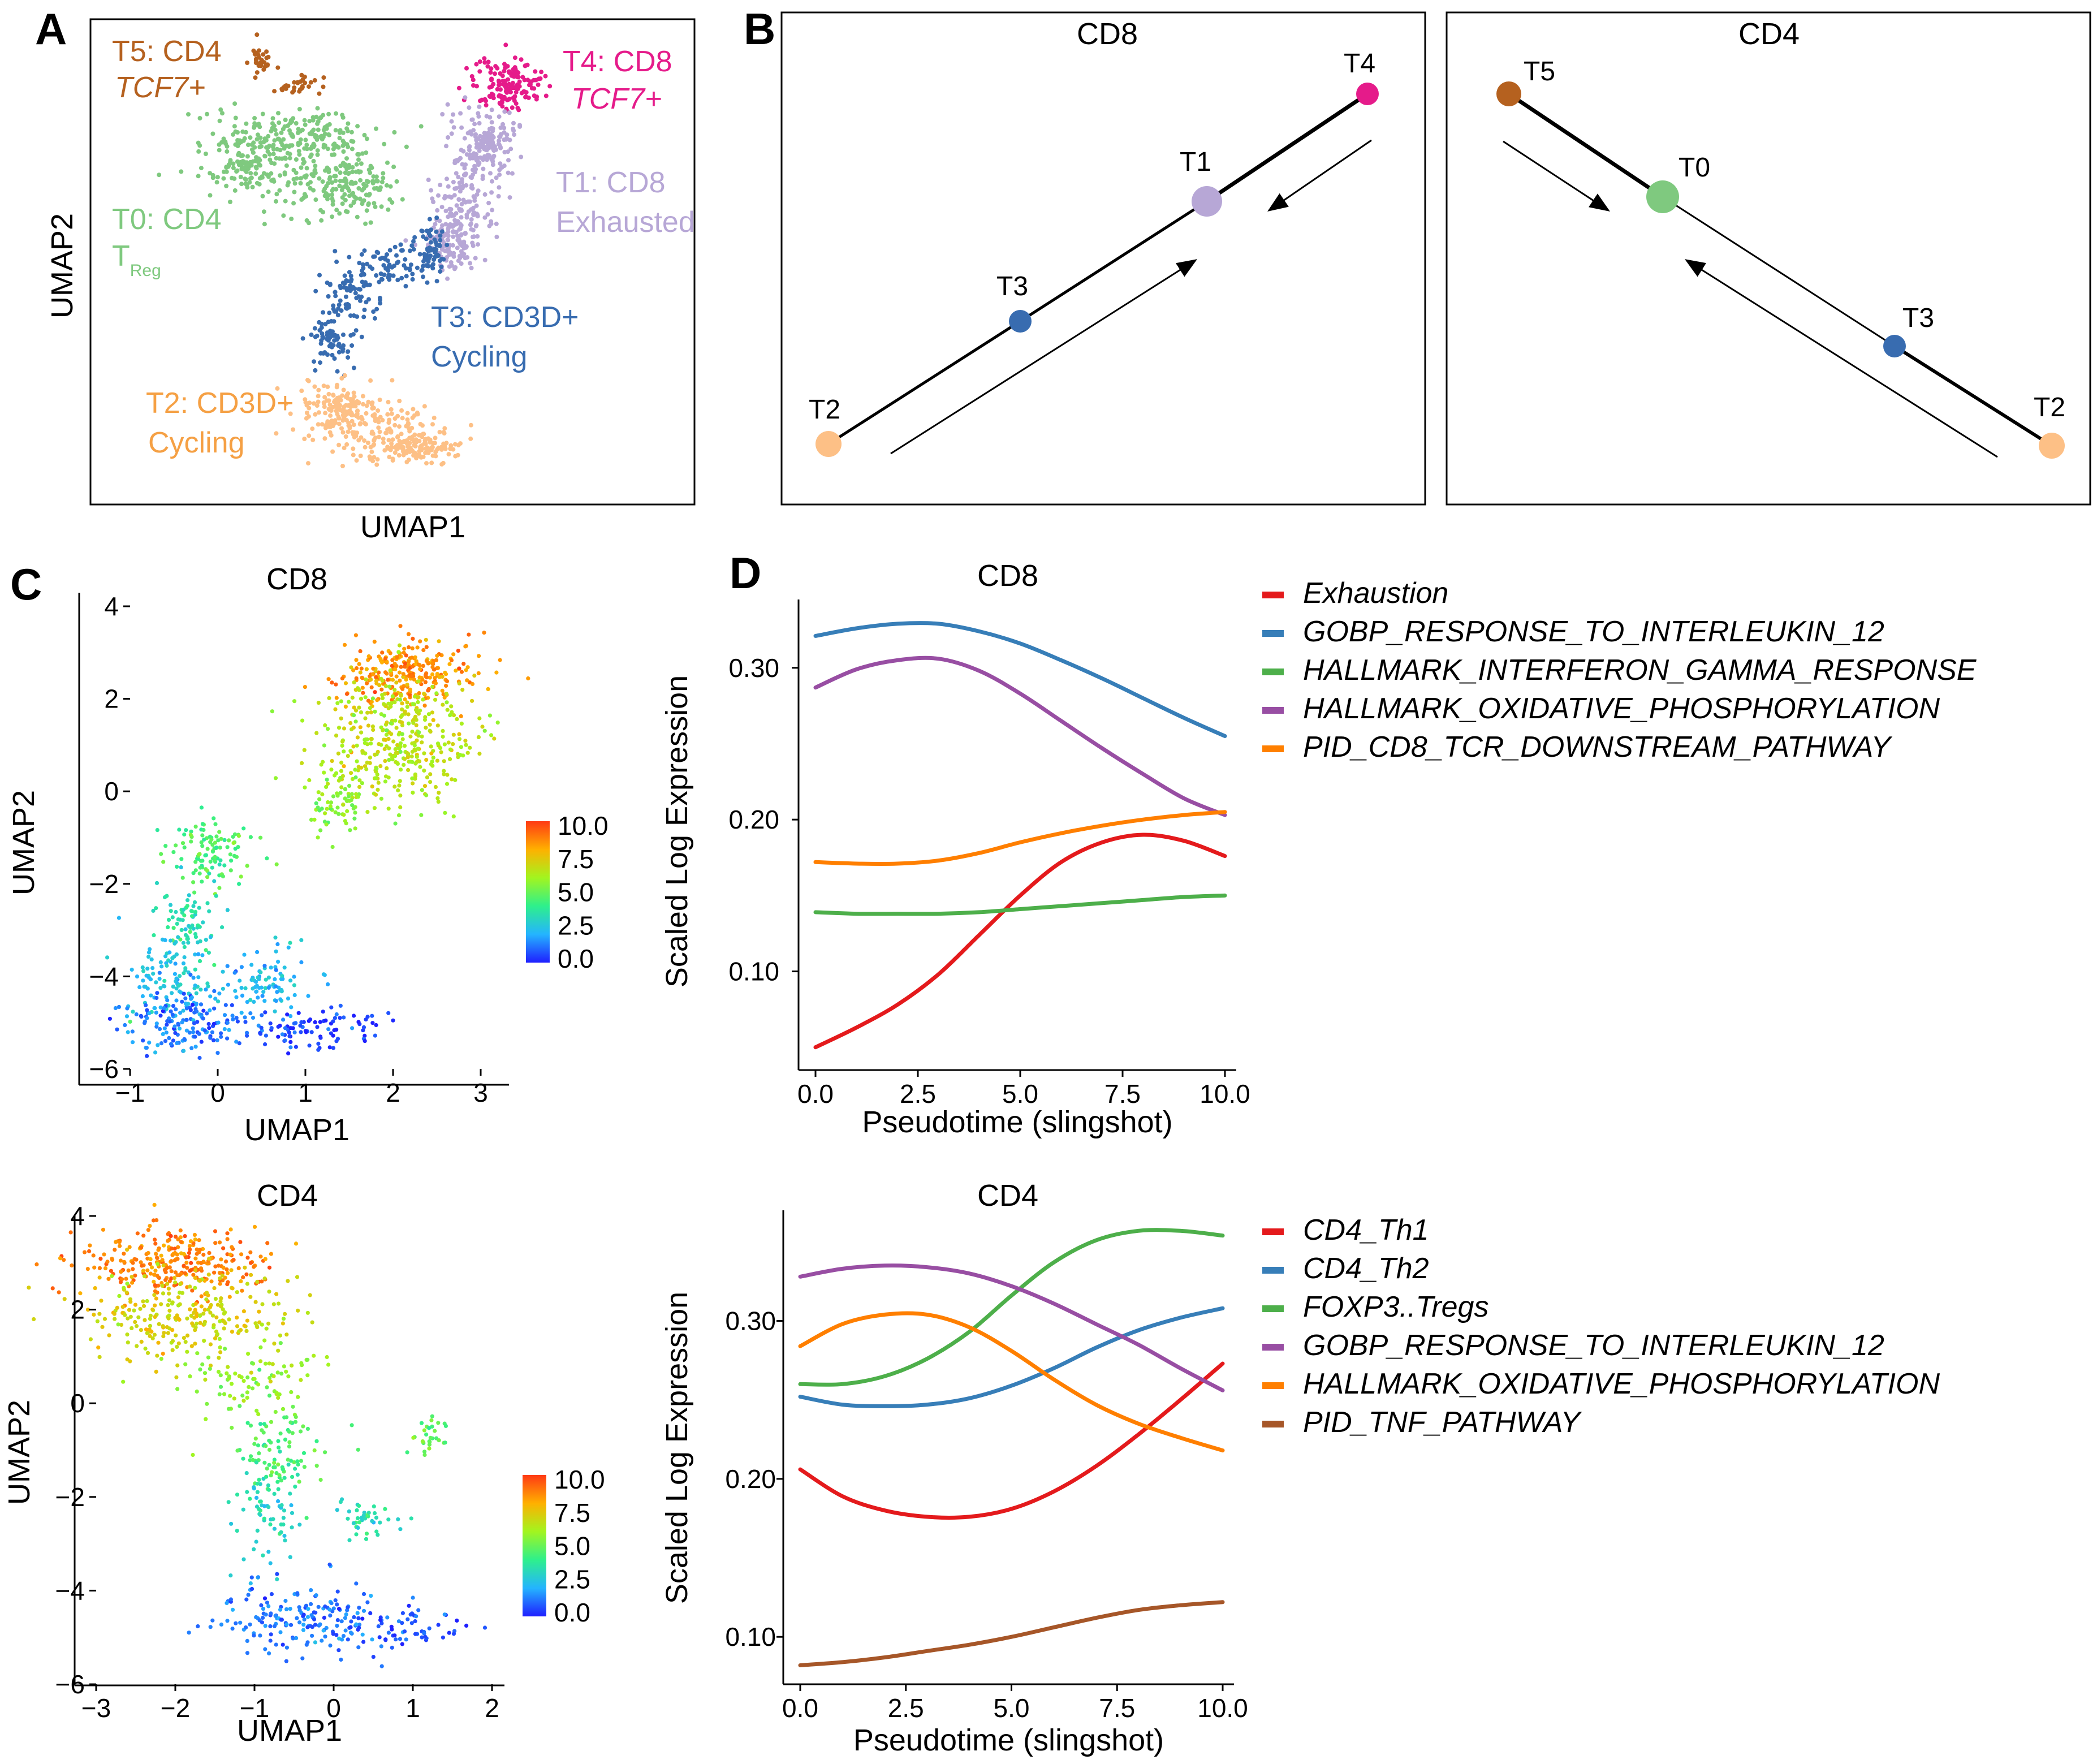  Describe the element at coordinates (617, 61) in the screenshot. I see `cluster-label-t4: T4: CD8` at that location.